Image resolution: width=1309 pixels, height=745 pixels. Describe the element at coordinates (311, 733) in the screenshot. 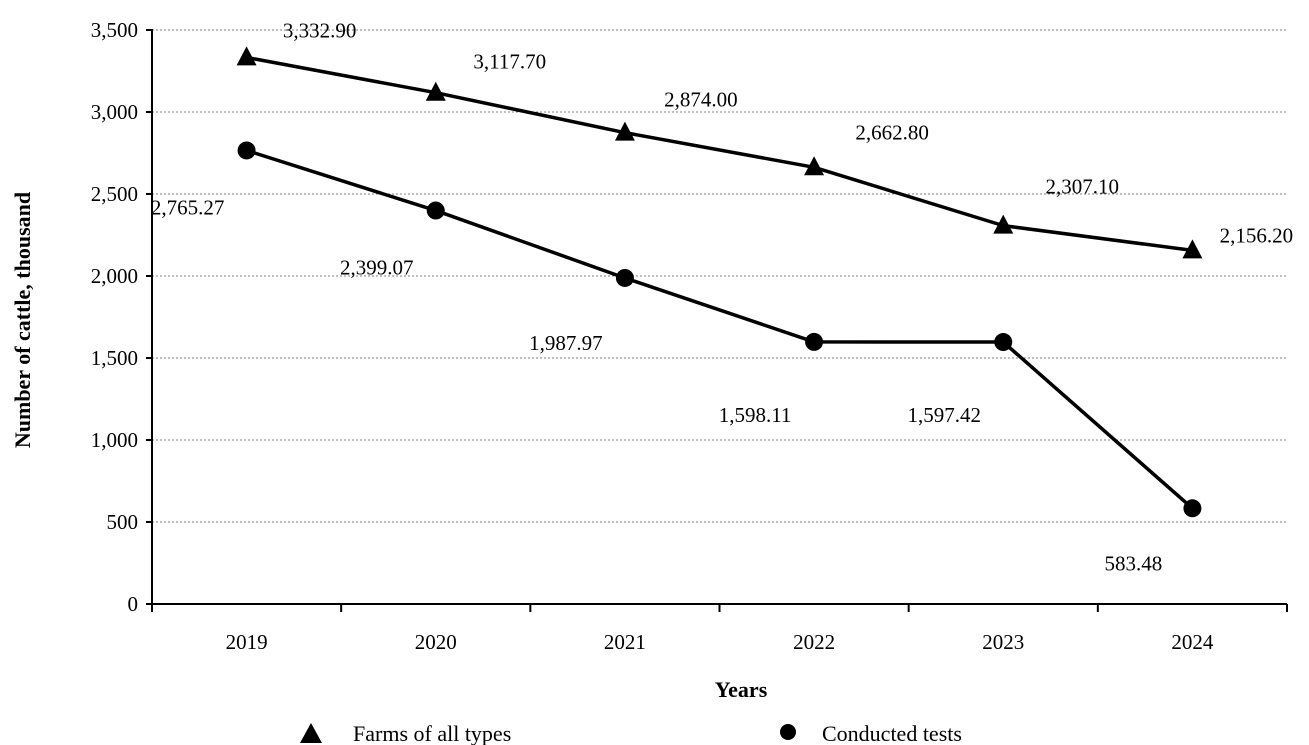

I see `legend-triangle-icon` at that location.